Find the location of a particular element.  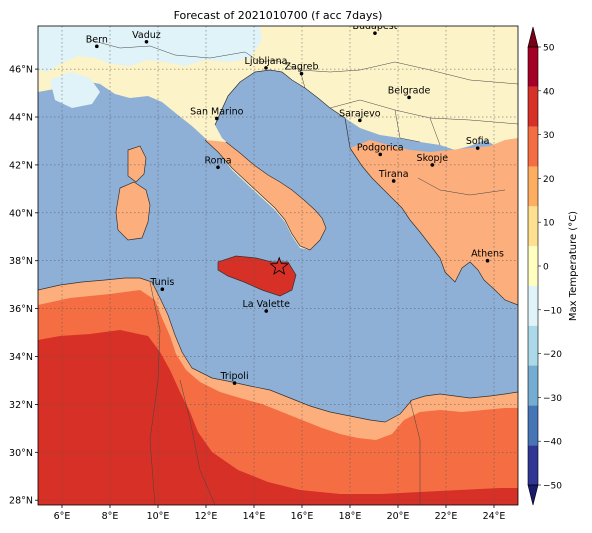

city-label: Podgorica is located at coordinates (380, 147).